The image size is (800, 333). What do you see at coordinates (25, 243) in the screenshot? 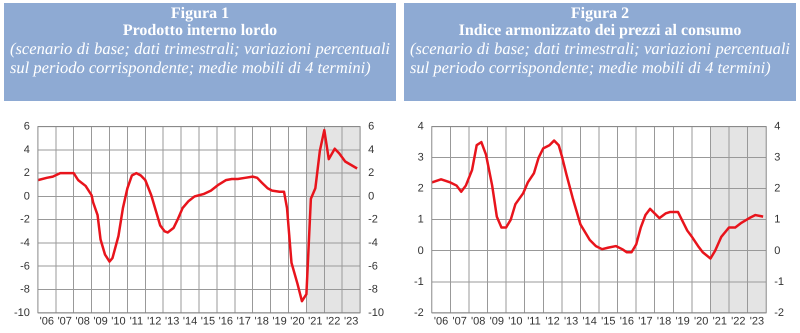
I see `y-tick-label: -4` at bounding box center [25, 243].